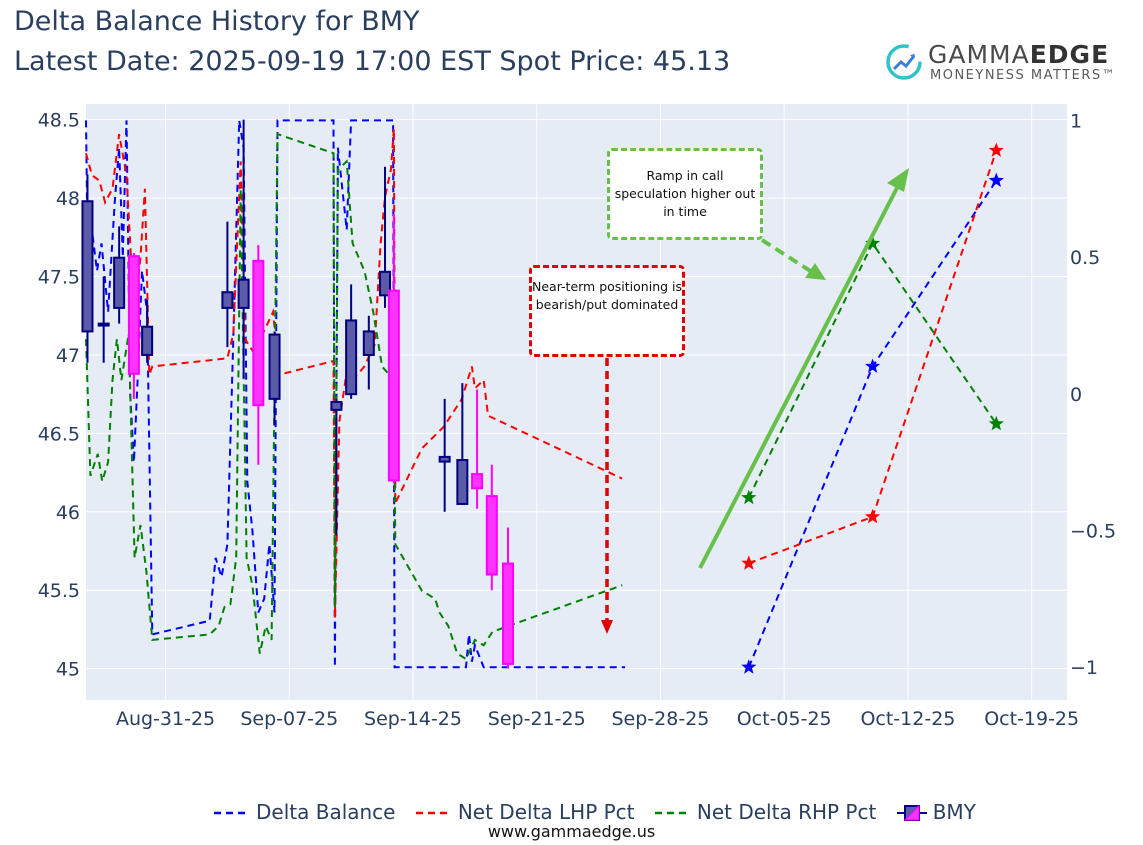  Describe the element at coordinates (954, 811) in the screenshot. I see `legend-label: BMY` at that location.